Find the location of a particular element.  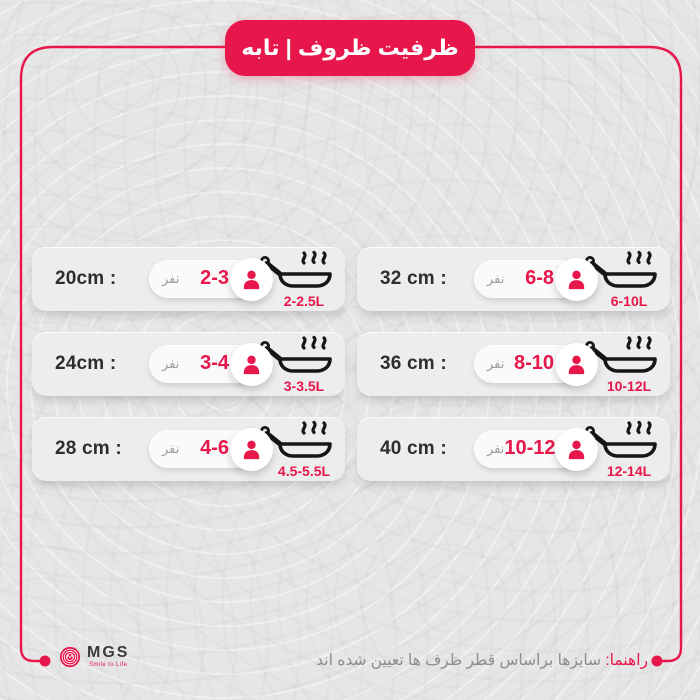

title-badge: ظرفیت ظروف | تابه is located at coordinates (350, 48).